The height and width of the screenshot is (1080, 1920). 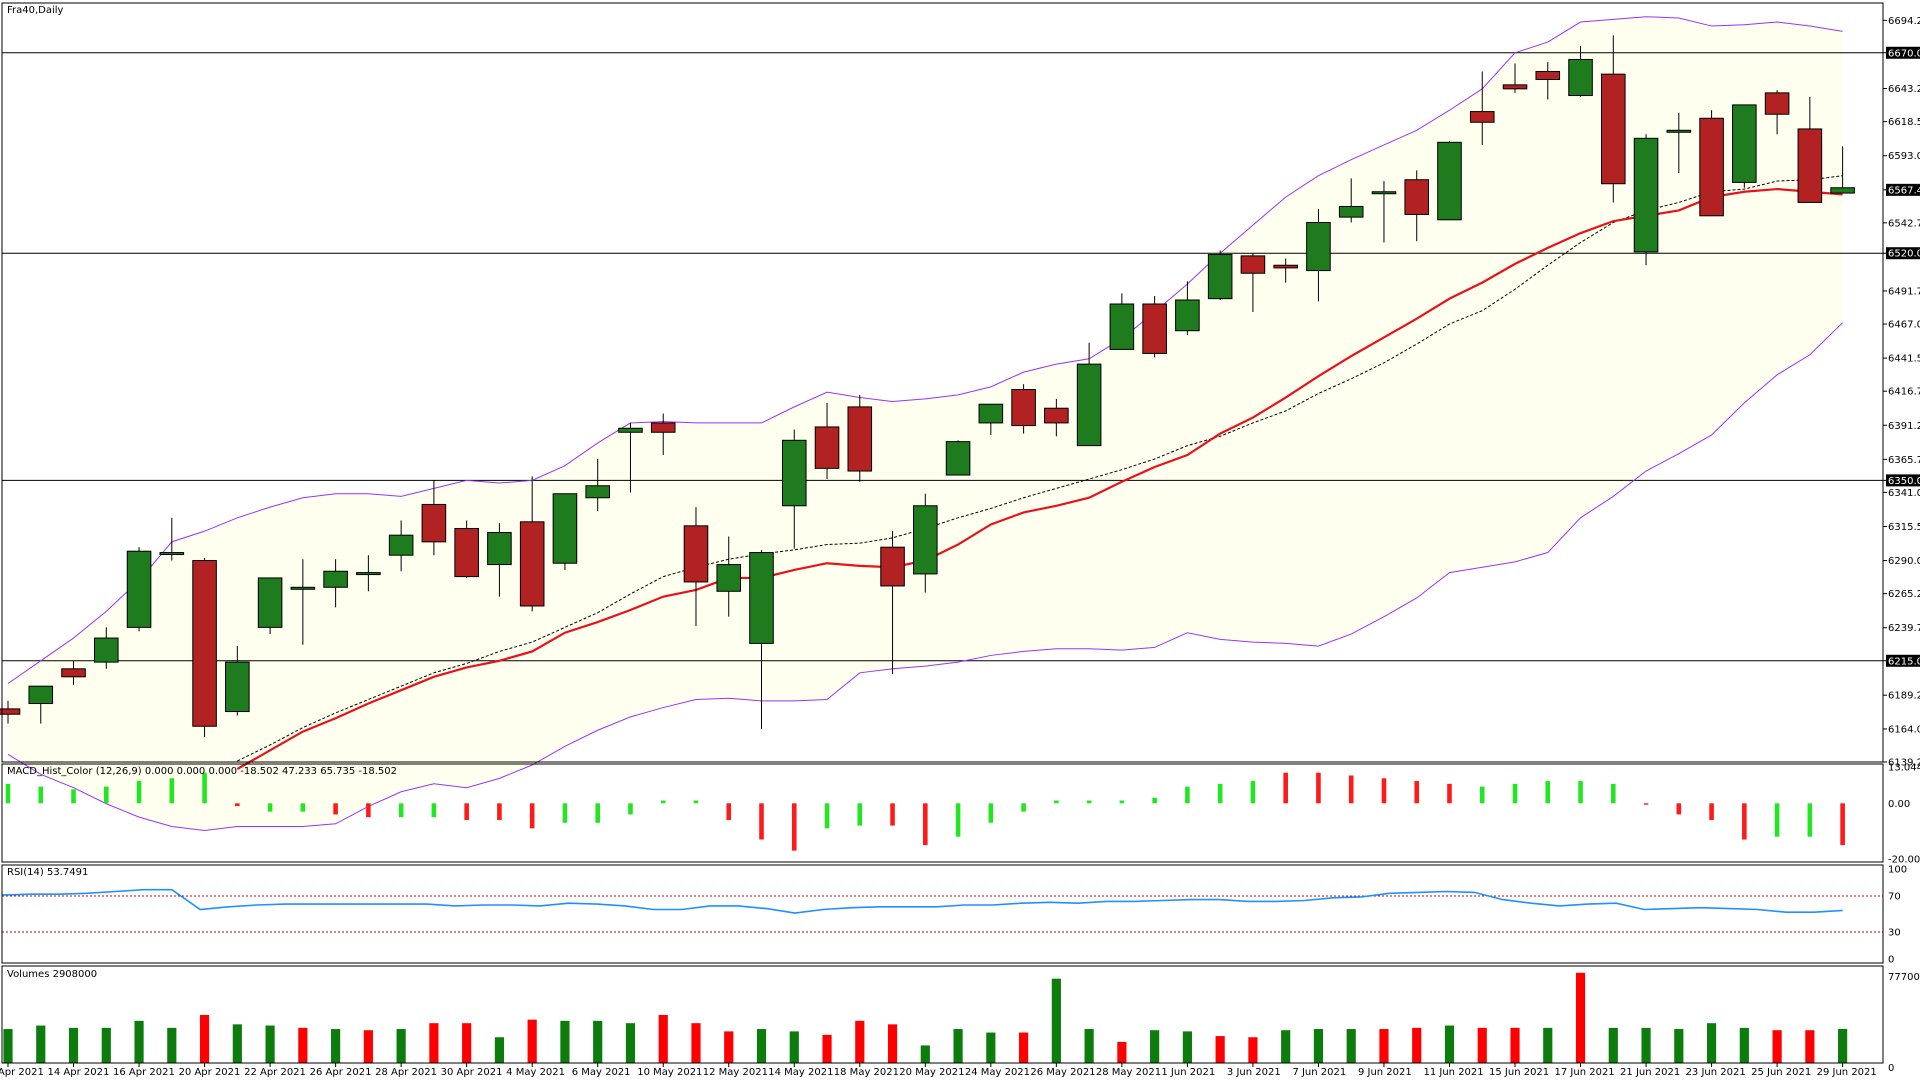 I want to click on time-axis-label: 22 Apr 2021, so click(x=275, y=1072).